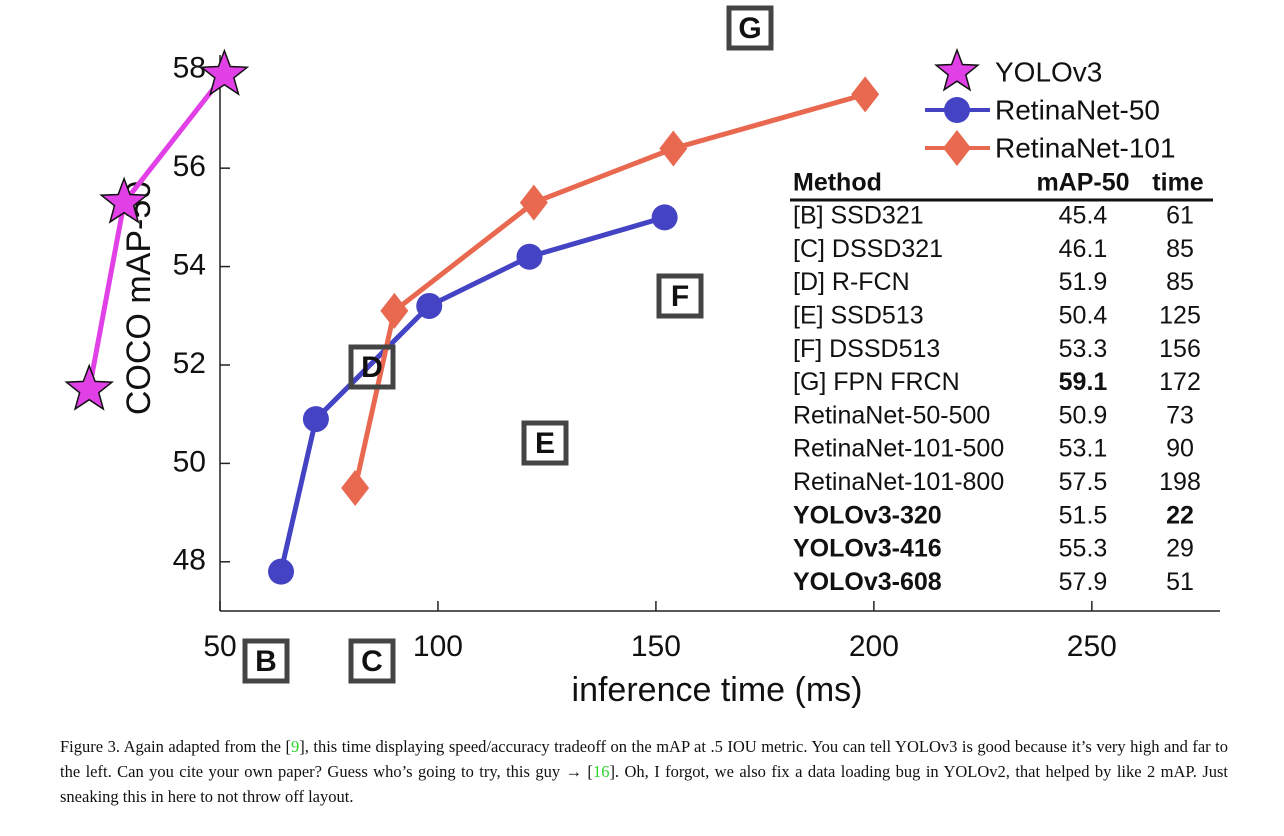 The height and width of the screenshot is (836, 1284). What do you see at coordinates (1083, 249) in the screenshot?
I see `table-cell: 46.1` at bounding box center [1083, 249].